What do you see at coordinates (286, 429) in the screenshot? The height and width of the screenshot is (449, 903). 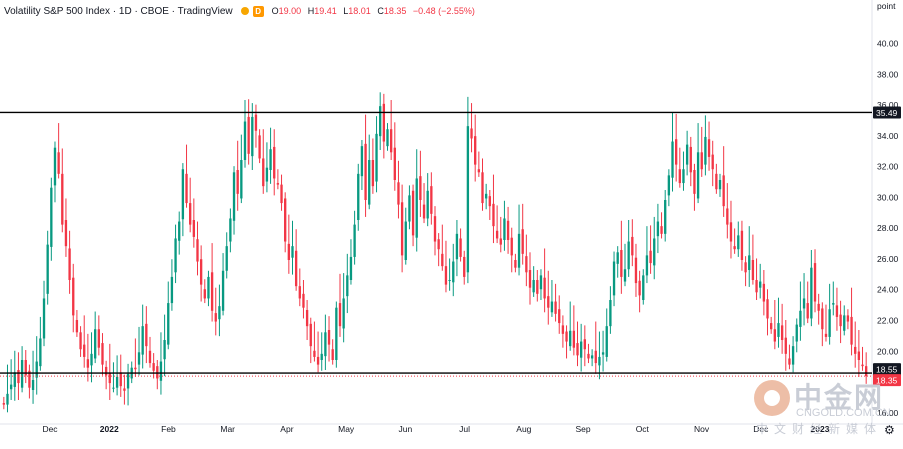 I see `x-tick-label: Apr` at bounding box center [286, 429].